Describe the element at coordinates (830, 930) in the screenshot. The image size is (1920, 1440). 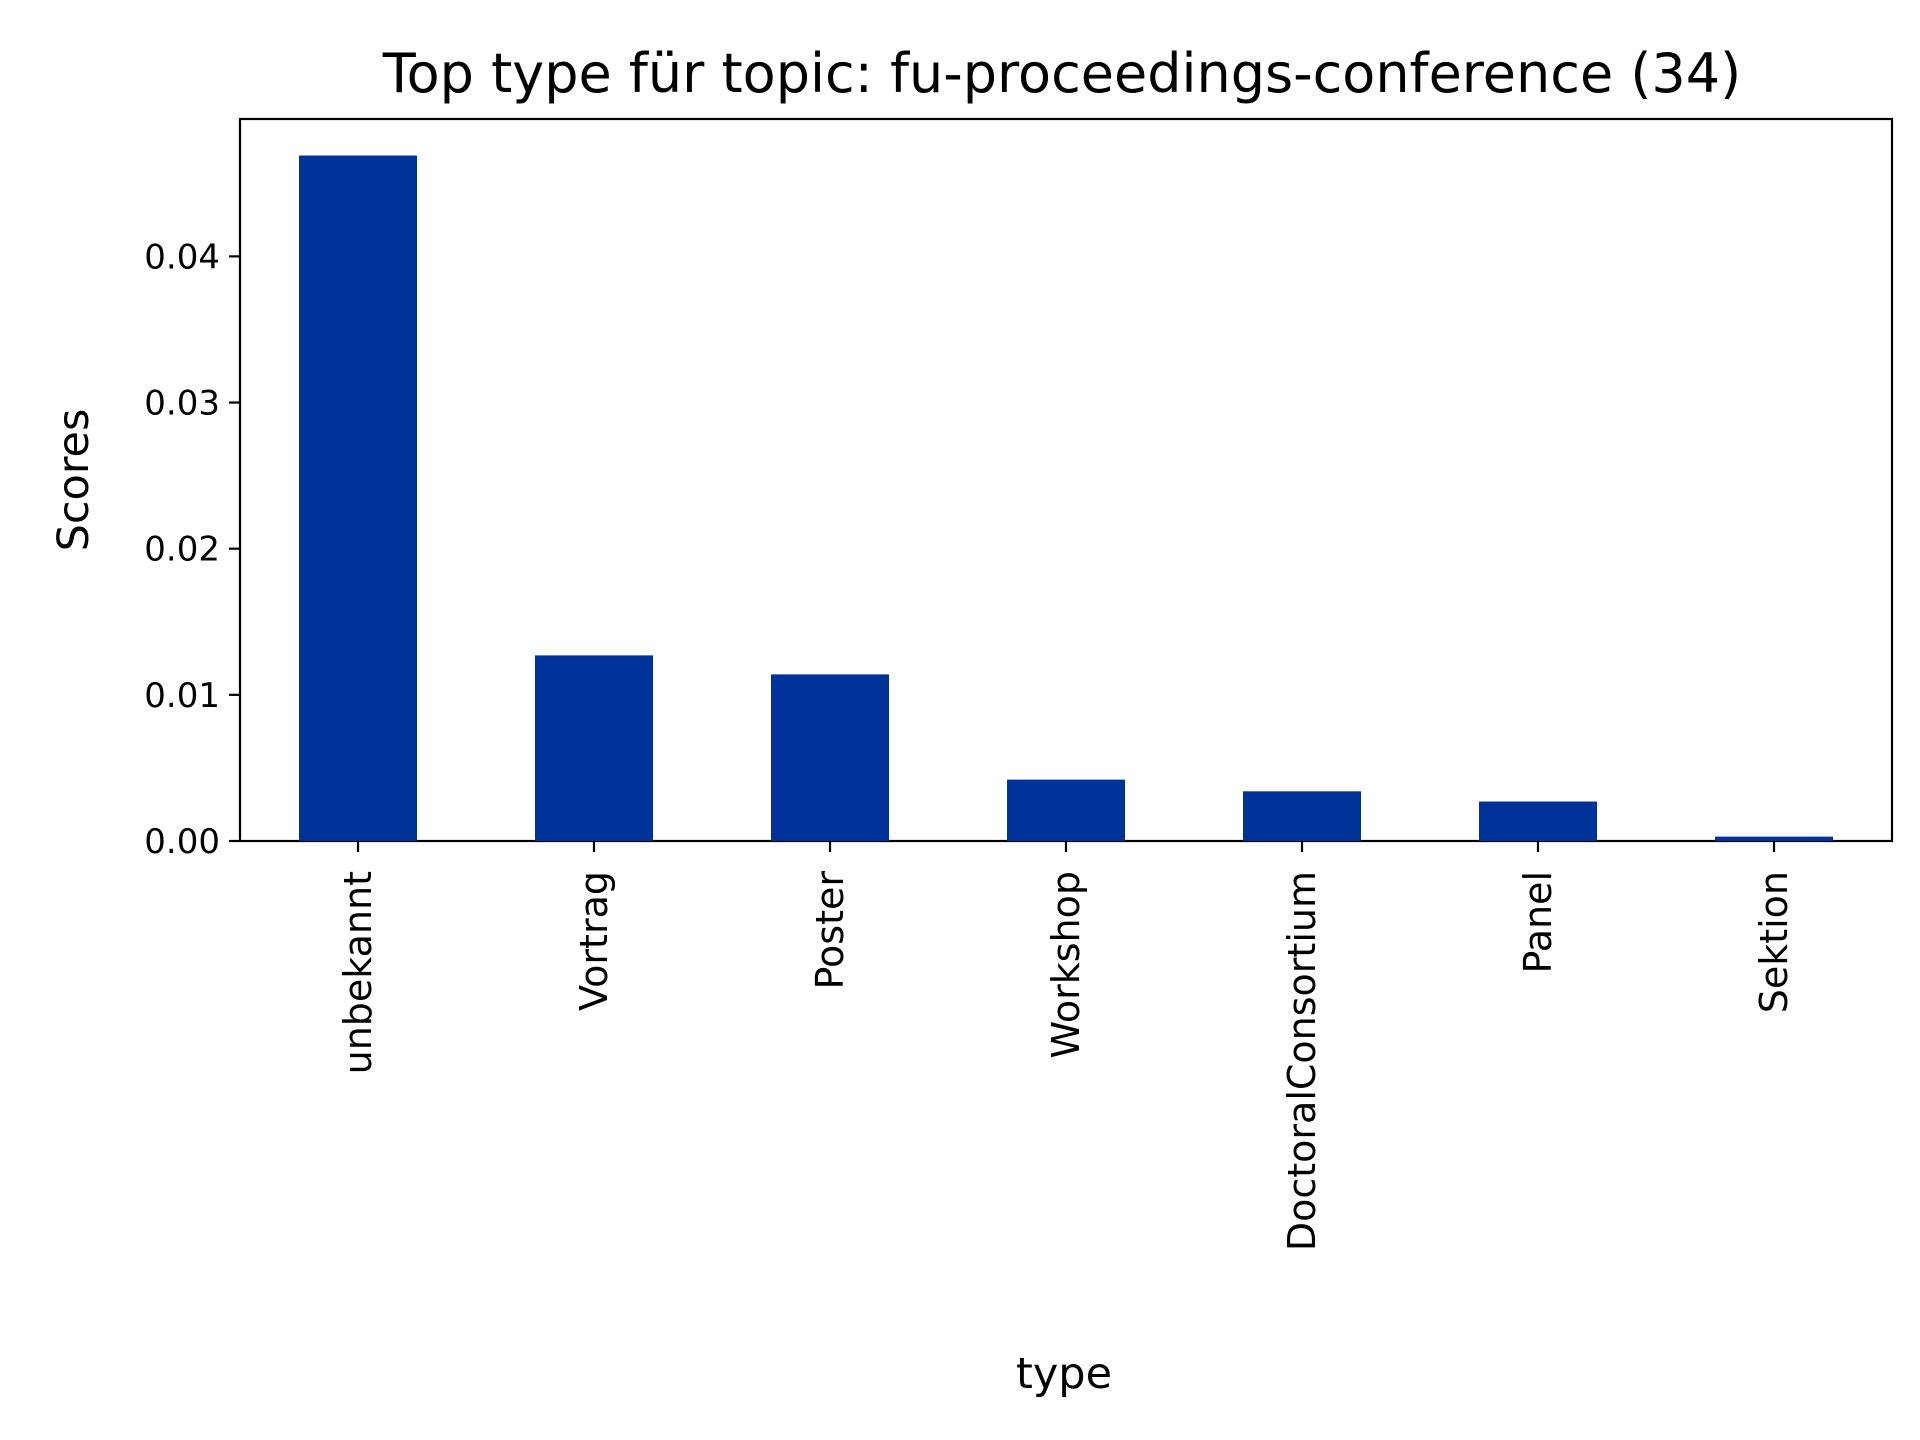
I see `x-tick-label-poster: Poster` at that location.